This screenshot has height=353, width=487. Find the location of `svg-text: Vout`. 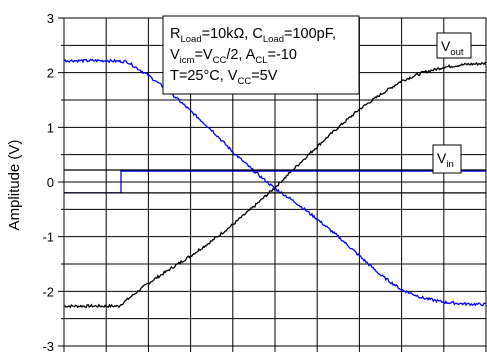

svg-text: Vout is located at coordinates (452, 48).